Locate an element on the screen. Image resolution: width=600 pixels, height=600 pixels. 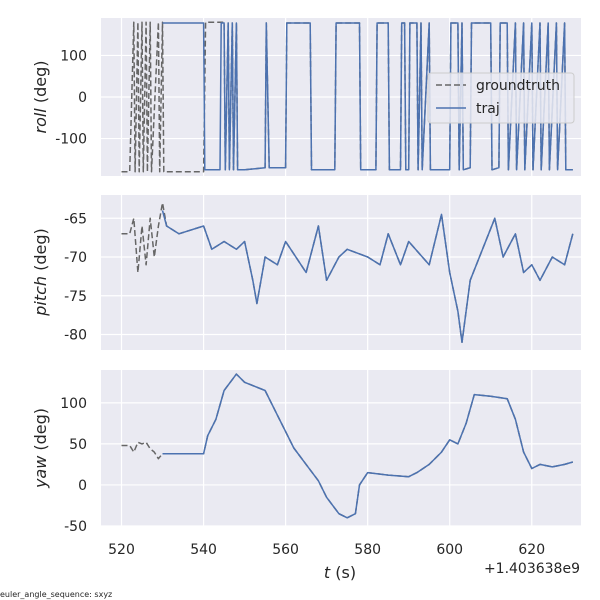
x-tick-label: 620 is located at coordinates (531, 550).